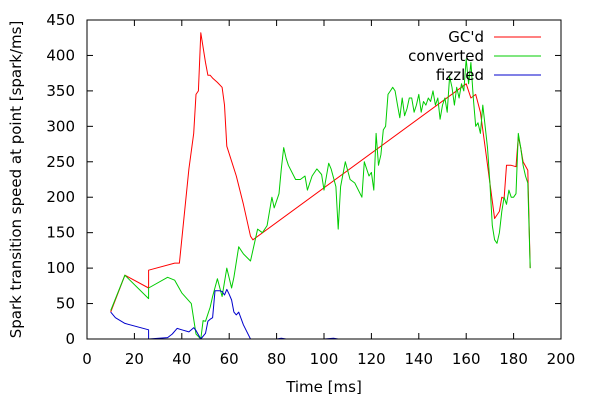  Describe the element at coordinates (60, 268) in the screenshot. I see `y-tick-label: 100` at that location.